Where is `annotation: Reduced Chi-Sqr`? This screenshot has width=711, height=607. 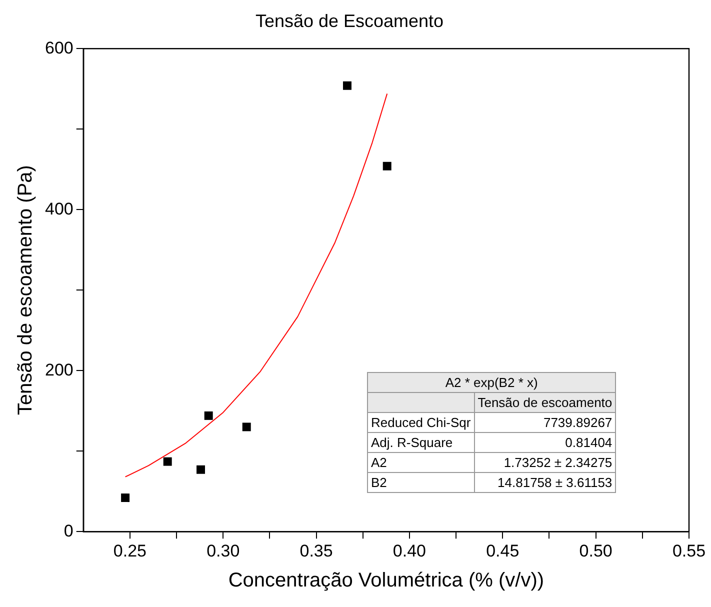
annotation: Reduced Chi-Sqr is located at coordinates (421, 422).